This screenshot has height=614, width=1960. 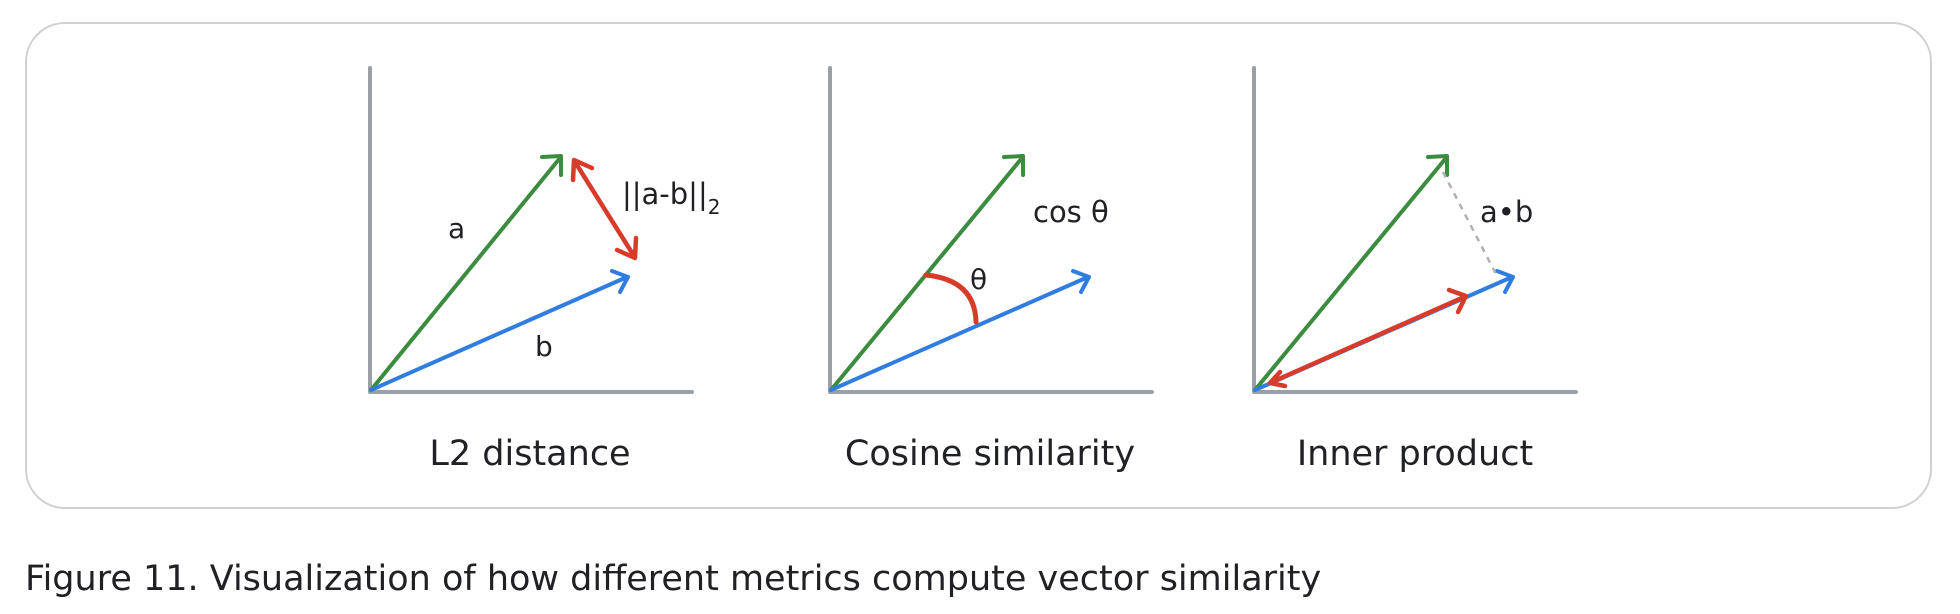 What do you see at coordinates (1470, 224) in the screenshot?
I see `inner-projection-line` at bounding box center [1470, 224].